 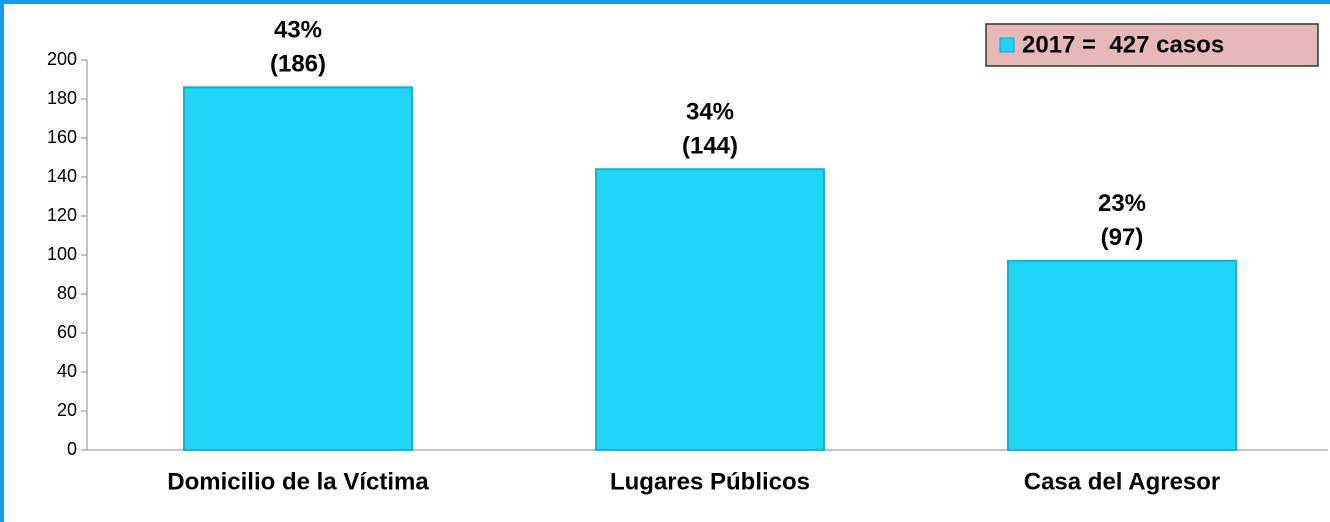 I want to click on y-tick-label: 0, so click(x=72, y=449).